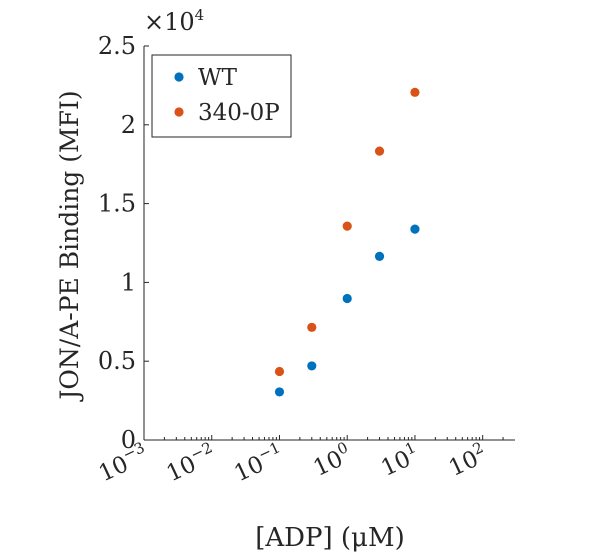 This screenshot has height=557, width=598. What do you see at coordinates (128, 282) in the screenshot?
I see `y-tick-label: 1` at bounding box center [128, 282].